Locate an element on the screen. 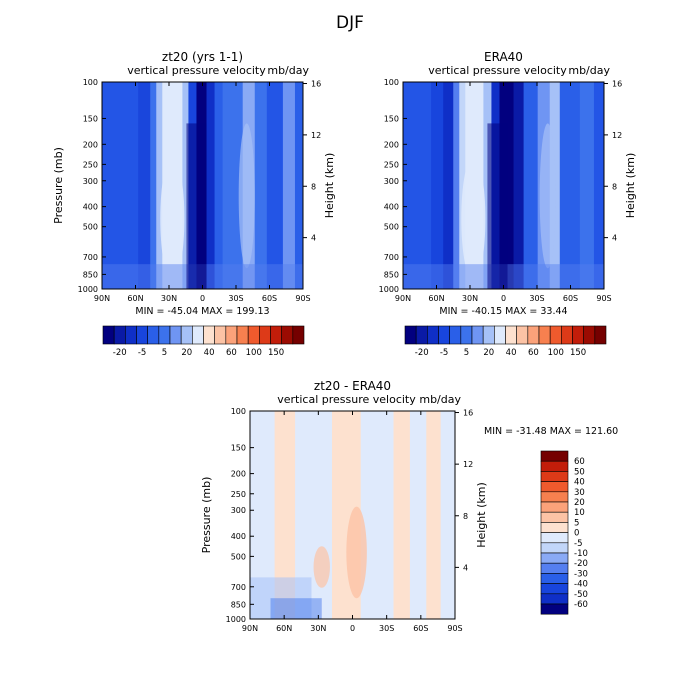 This screenshot has width=700, height=700. y-tick-label: 150 is located at coordinates (90, 118).